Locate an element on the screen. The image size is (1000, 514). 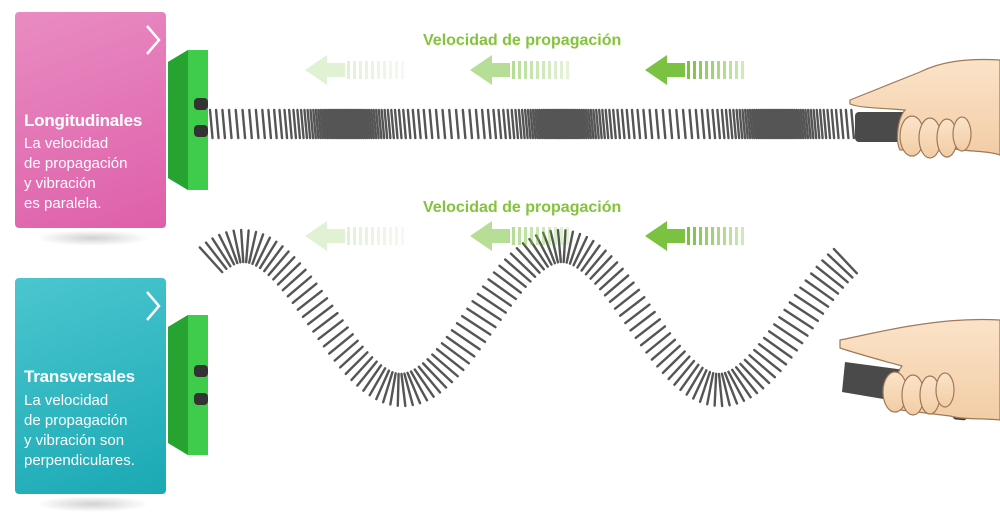
card-shadow is located at coordinates (92, 238).